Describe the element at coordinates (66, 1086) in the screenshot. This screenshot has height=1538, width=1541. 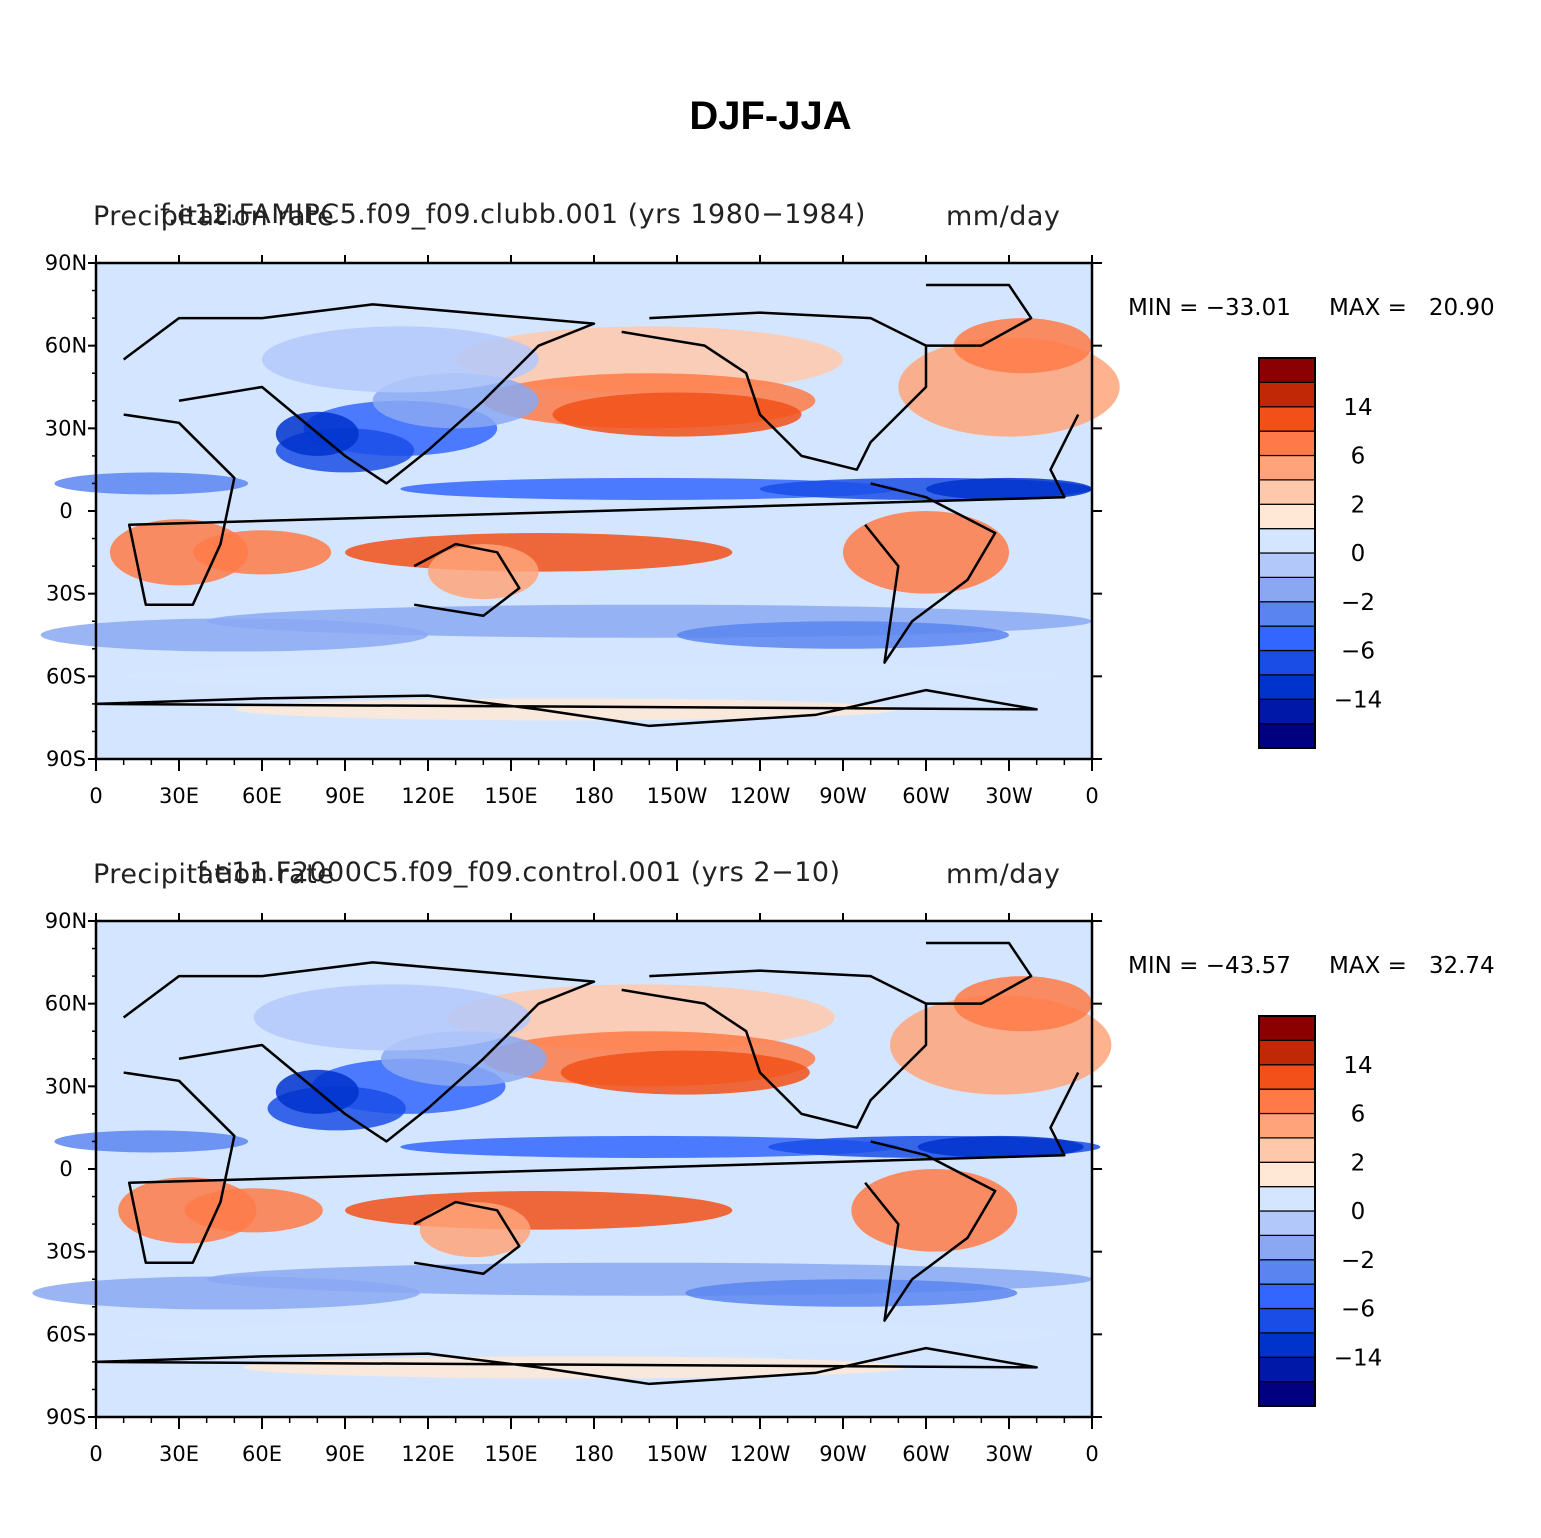
I see `lat-tick-label: 30N` at that location.